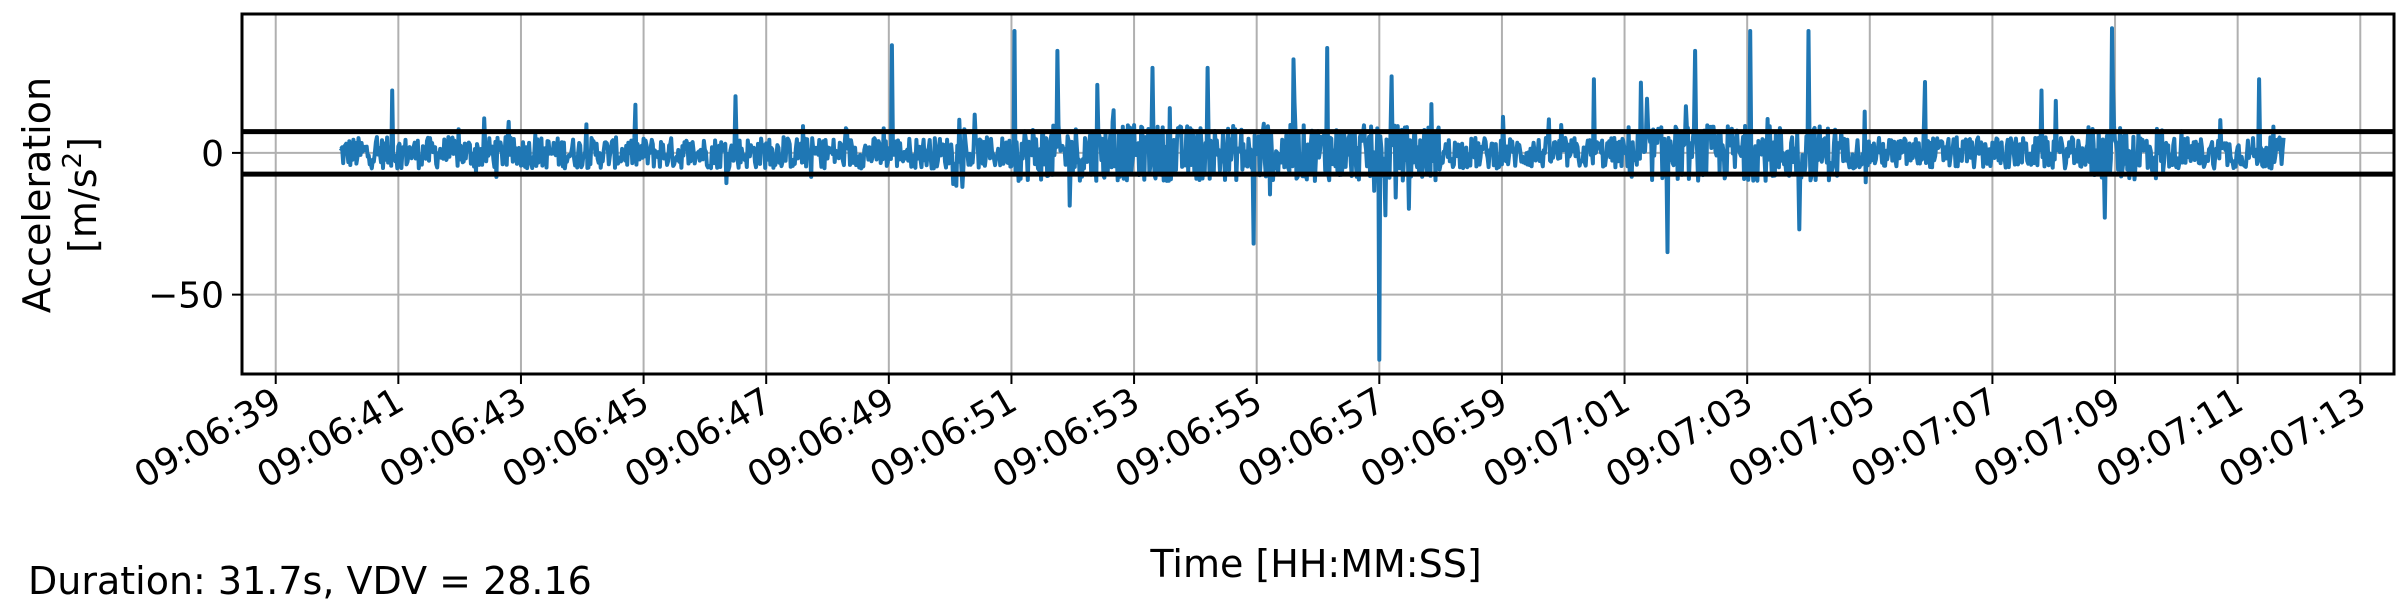 Image resolution: width=2400 pixels, height=600 pixels. What do you see at coordinates (212, 154) in the screenshot?
I see `y-tick-label: 0` at bounding box center [212, 154].